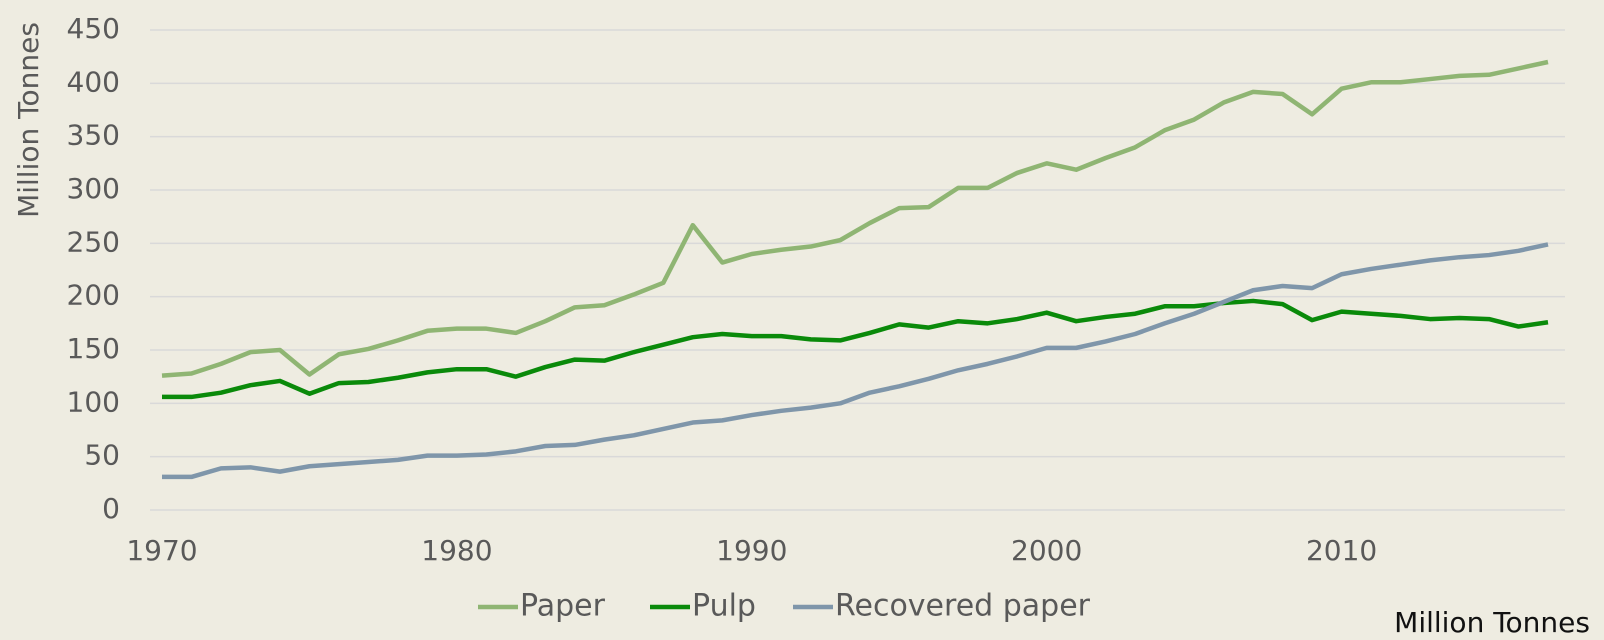 The width and height of the screenshot is (1604, 640). I want to click on legend-label: Pulp, so click(724, 606).